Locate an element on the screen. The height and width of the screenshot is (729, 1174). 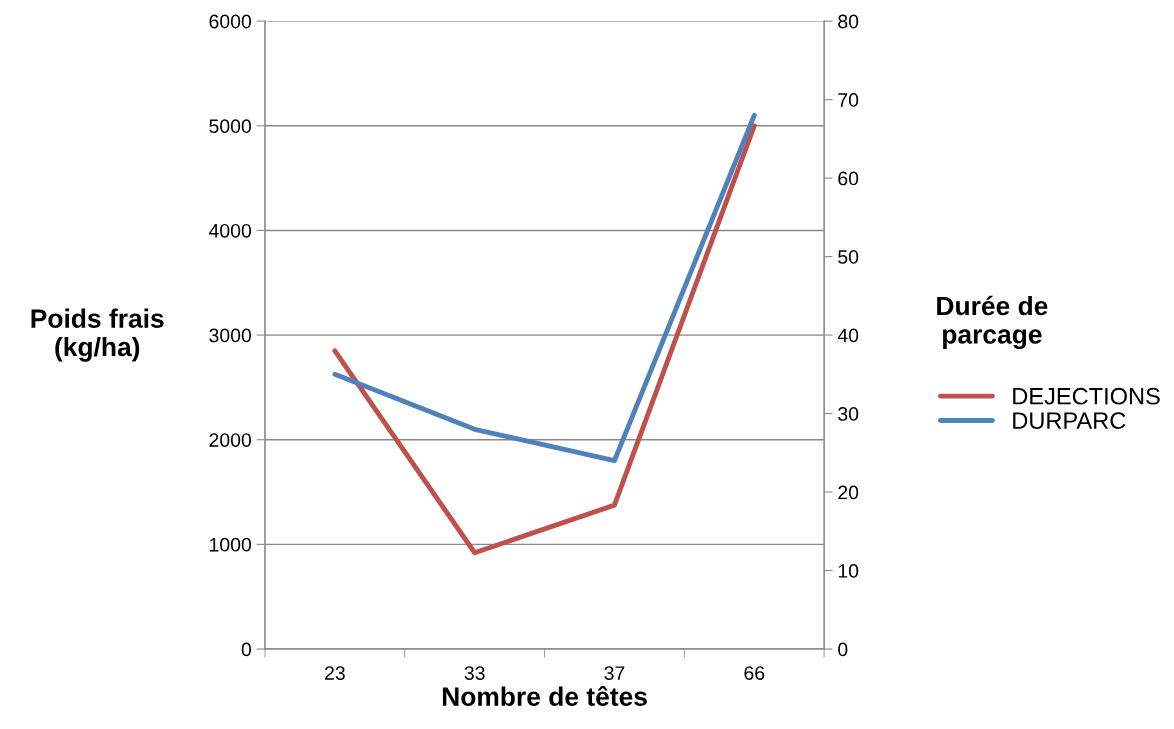
y2-tick-label: 40 is located at coordinates (848, 335).